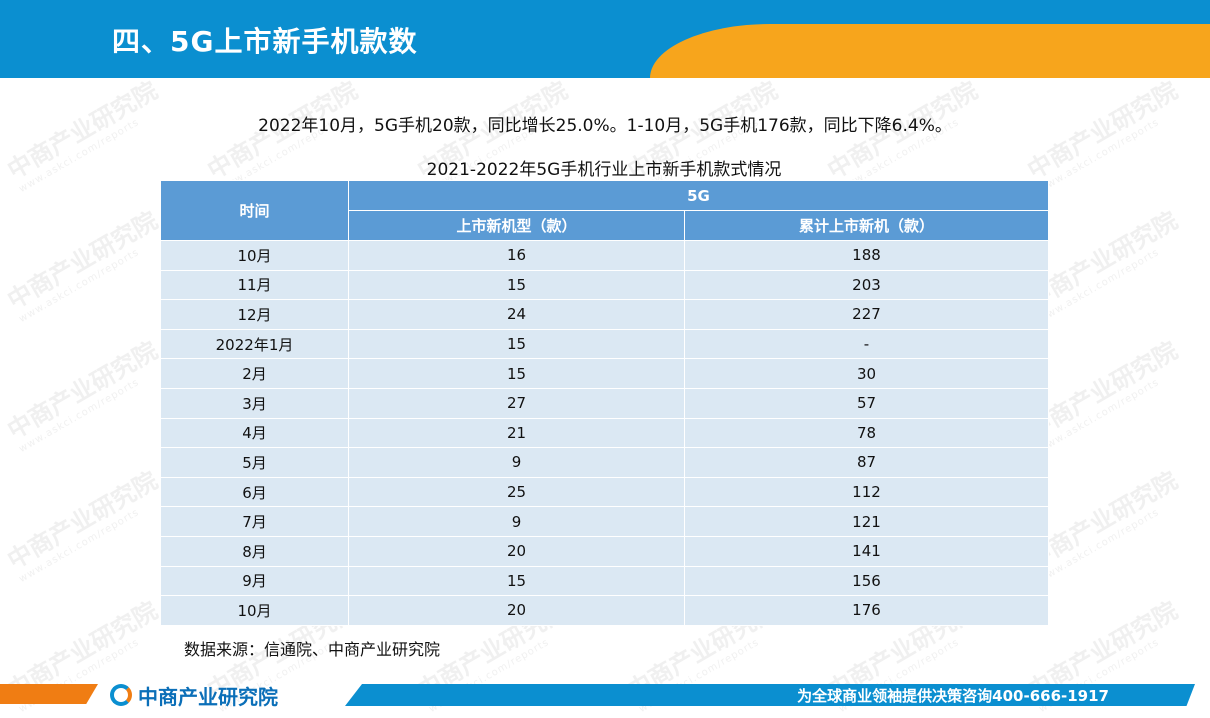 This screenshot has width=1210, height=718. Describe the element at coordinates (866, 462) in the screenshot. I see `cell-cumulative: 87` at that location.